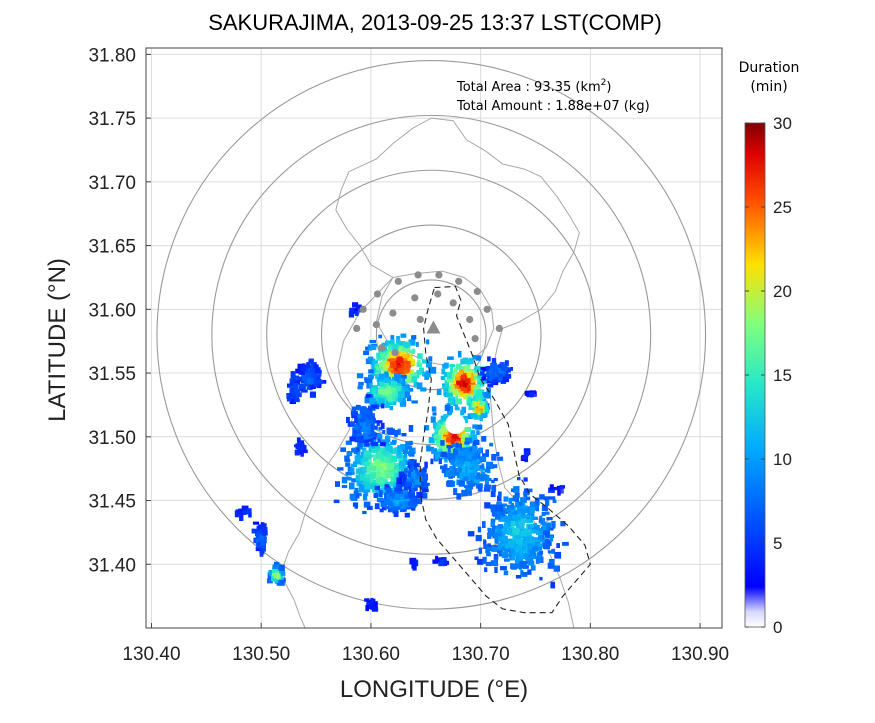  I want to click on radar-blind-zone, so click(455, 424).